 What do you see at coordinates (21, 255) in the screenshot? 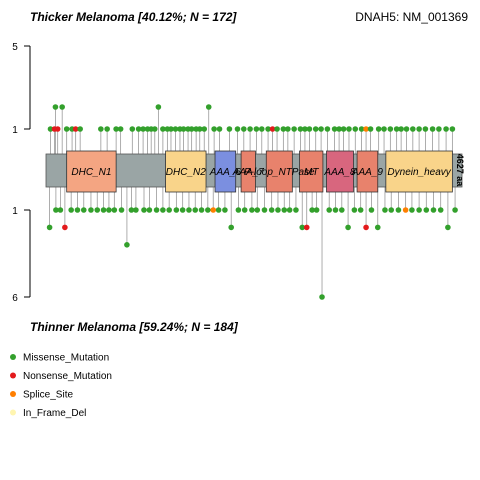
I see `bottom-y-axis: 1 6` at bounding box center [21, 255].